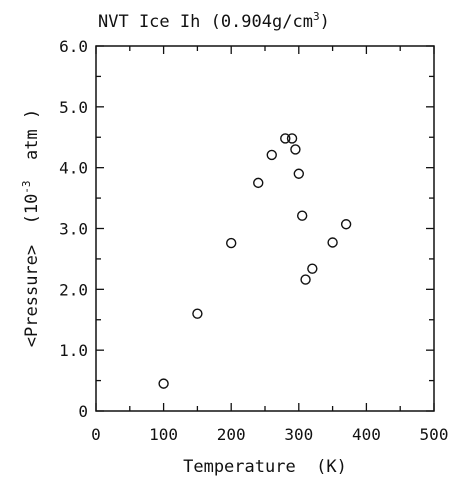 This screenshot has width=458, height=480. Describe the element at coordinates (96, 434) in the screenshot. I see `x-tick-label: 0` at that location.